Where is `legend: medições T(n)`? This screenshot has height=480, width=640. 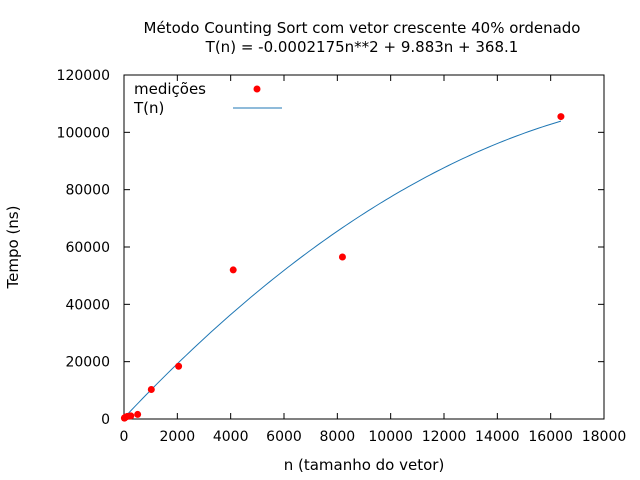 legend: medições T(n) is located at coordinates (207, 98).